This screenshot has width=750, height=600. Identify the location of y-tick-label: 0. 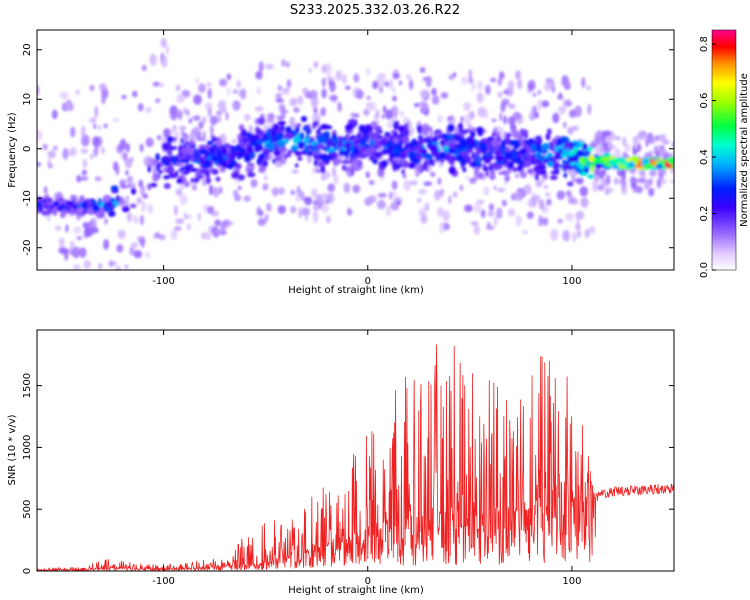
(27, 571).